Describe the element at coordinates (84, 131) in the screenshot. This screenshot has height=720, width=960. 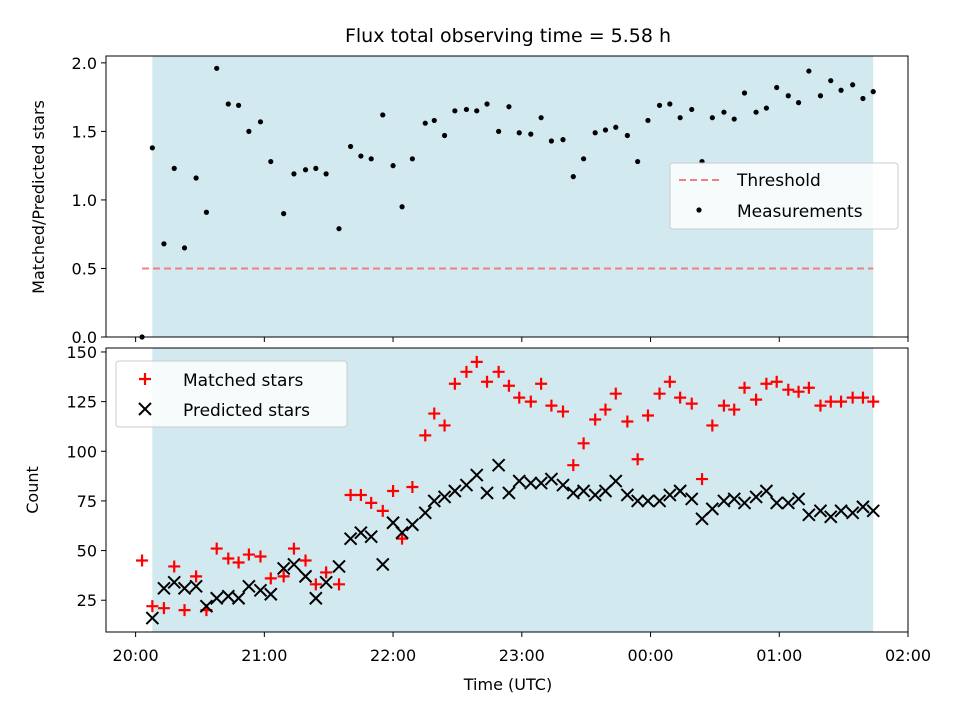
I see `top-y-tick-label: 1.5` at that location.